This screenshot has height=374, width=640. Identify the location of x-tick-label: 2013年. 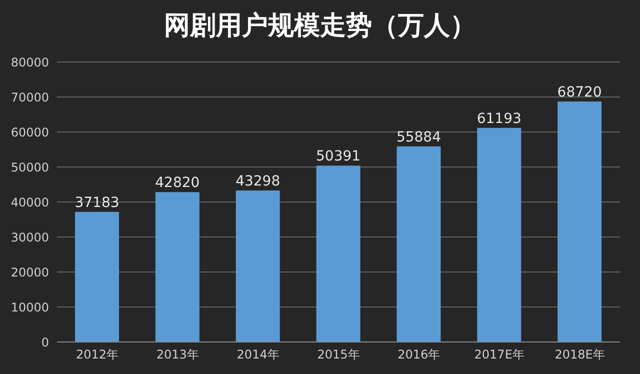
(177, 355).